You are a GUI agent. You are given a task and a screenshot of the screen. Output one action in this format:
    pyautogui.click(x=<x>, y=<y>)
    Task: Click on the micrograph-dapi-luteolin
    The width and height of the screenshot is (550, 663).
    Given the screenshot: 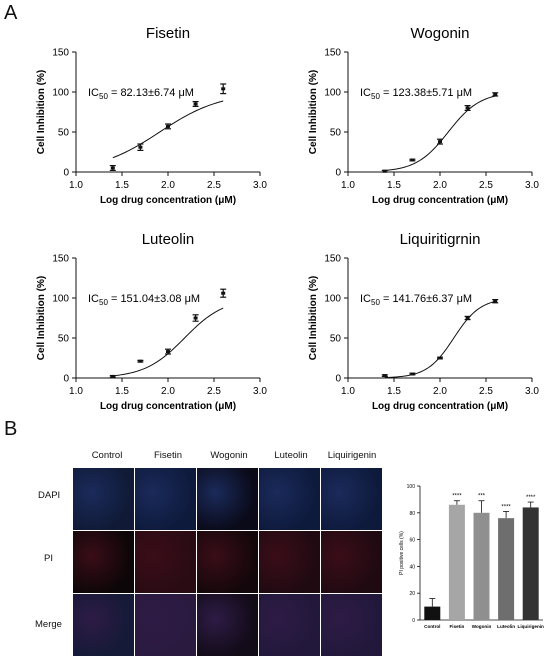 What is the action you would take?
    pyautogui.click(x=289, y=499)
    